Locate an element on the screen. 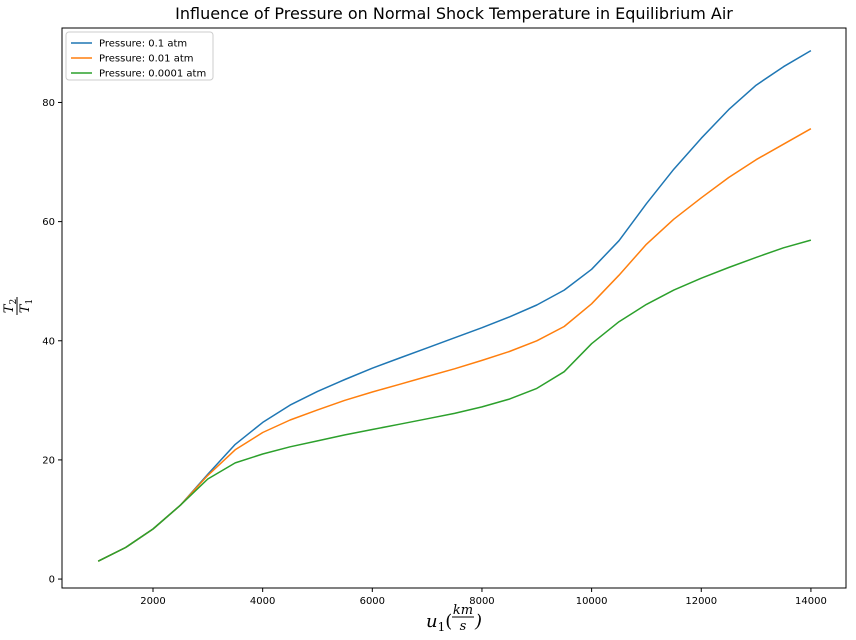 Image resolution: width=856 pixels, height=640 pixels. x-tick-label: 12000 is located at coordinates (701, 601).